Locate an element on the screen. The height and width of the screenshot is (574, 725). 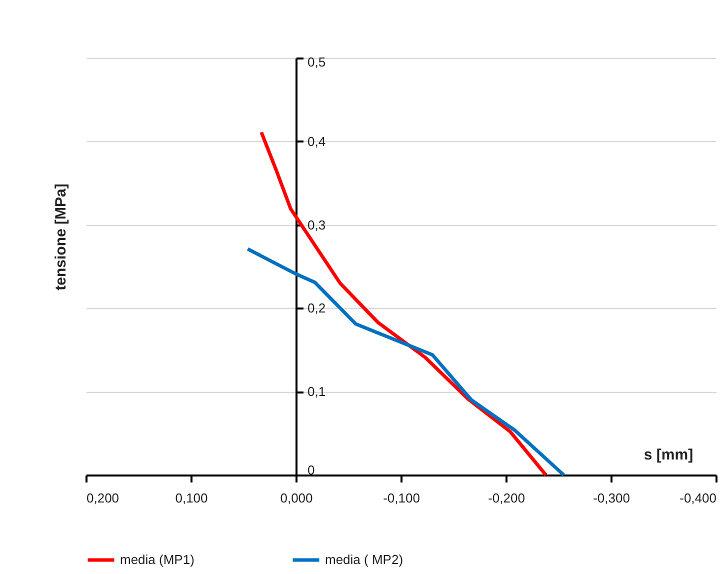
legend-label: media (MP1) is located at coordinates (157, 559).